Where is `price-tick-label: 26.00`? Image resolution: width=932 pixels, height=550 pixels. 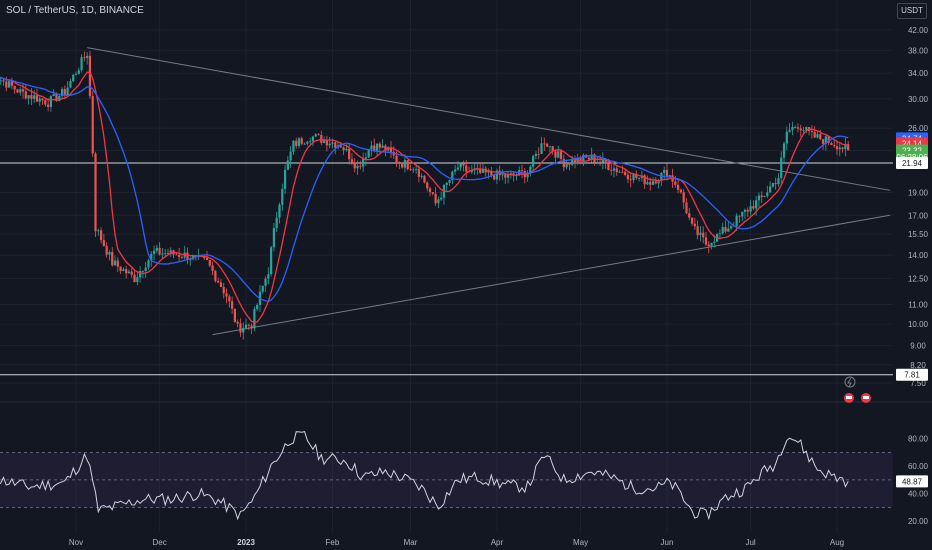 price-tick-label: 26.00 is located at coordinates (918, 128).